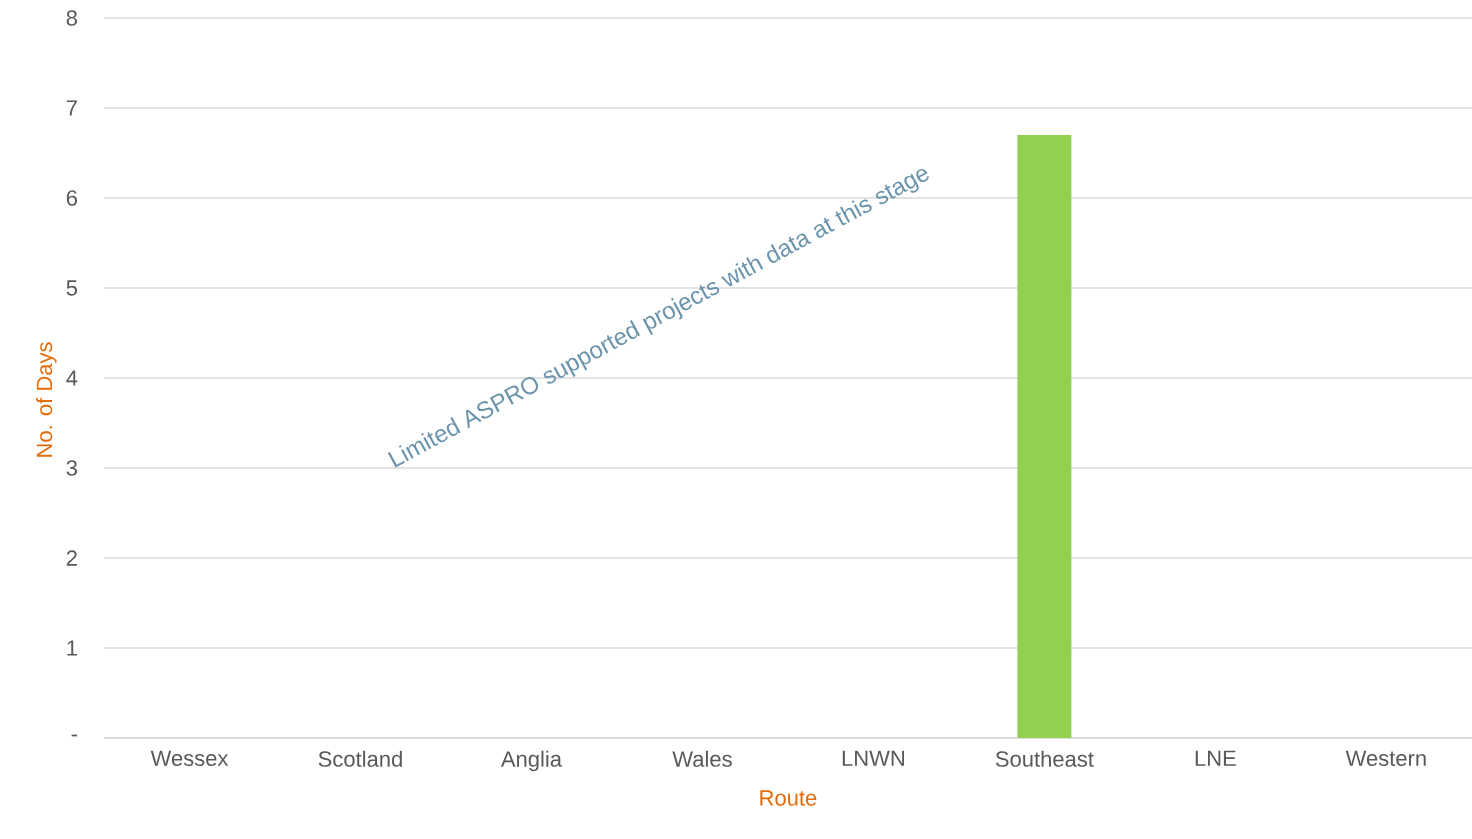 The width and height of the screenshot is (1472, 839). What do you see at coordinates (531, 761) in the screenshot?
I see `x-tick-label: Anglia` at bounding box center [531, 761].